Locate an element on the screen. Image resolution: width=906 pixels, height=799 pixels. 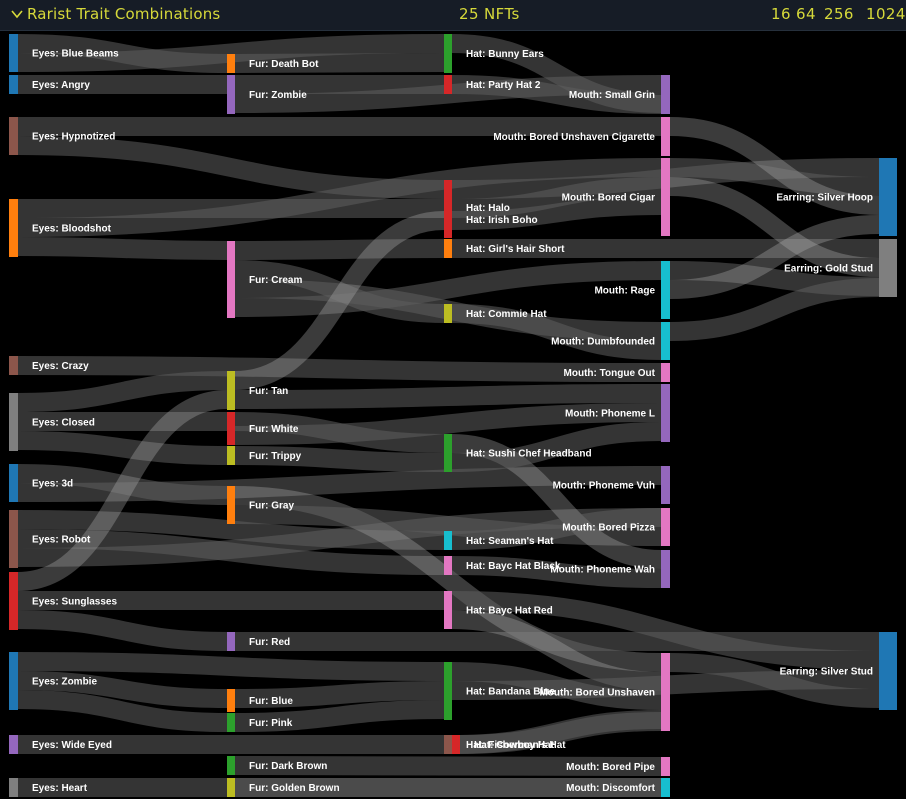
sankey-link-mouth-rage-to-earring-silver-hoop is located at coordinates (774, 257).